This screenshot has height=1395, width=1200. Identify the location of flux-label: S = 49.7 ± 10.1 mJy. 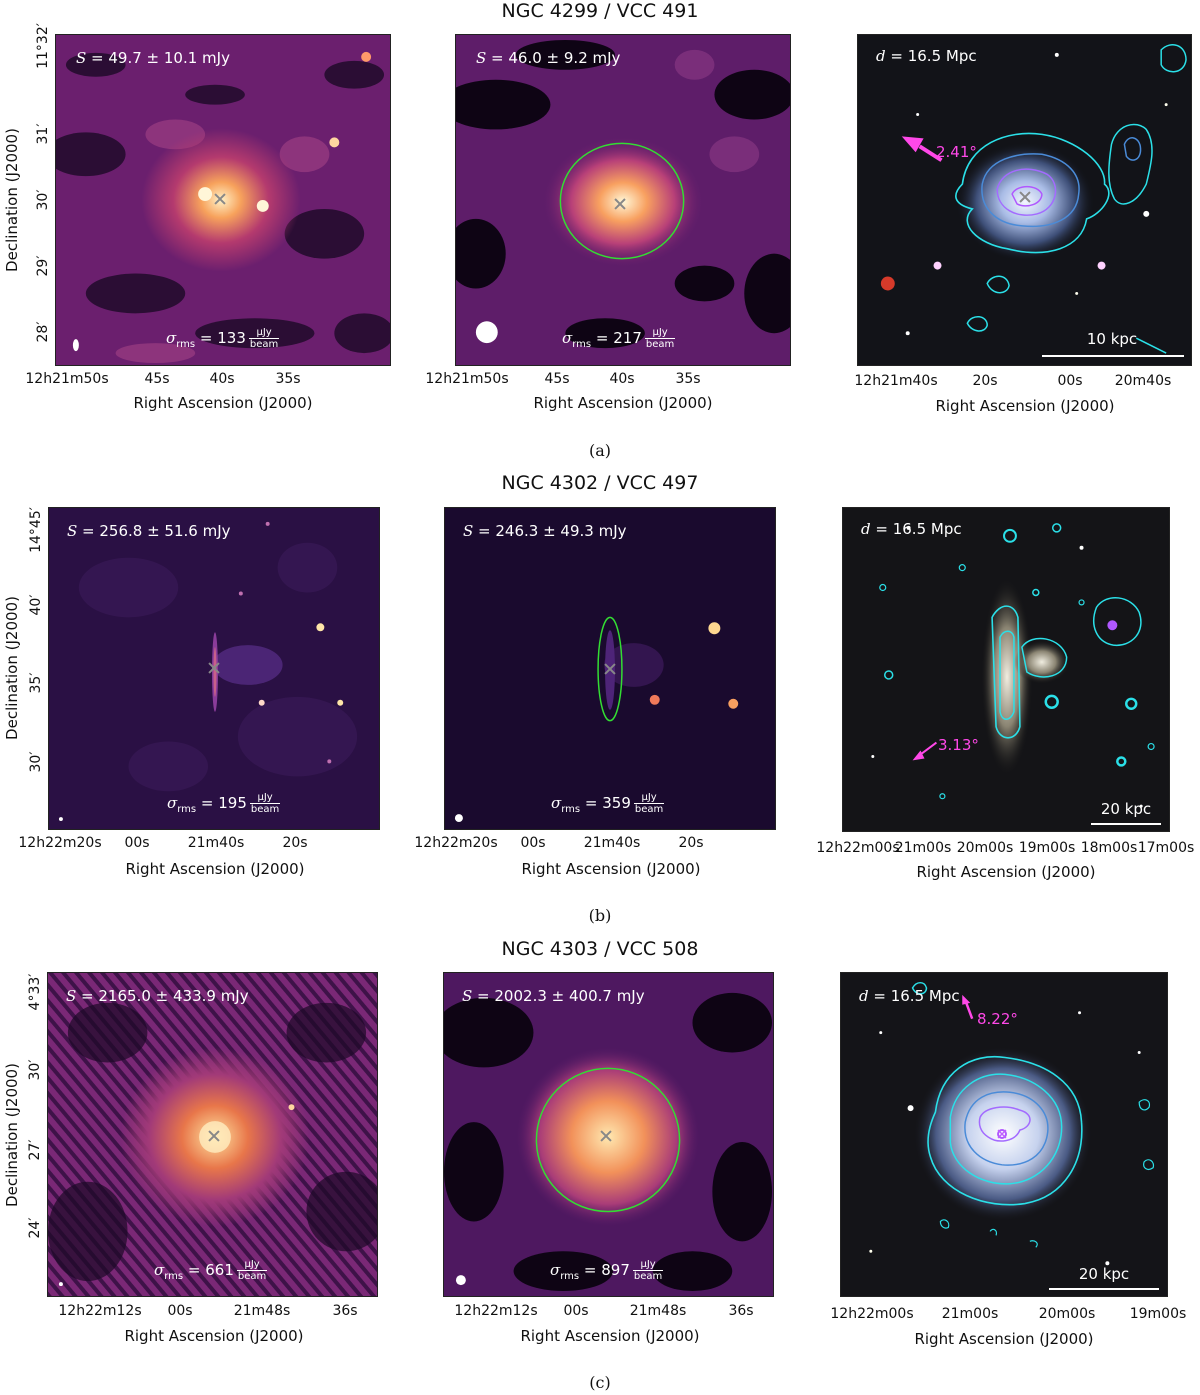
(153, 58).